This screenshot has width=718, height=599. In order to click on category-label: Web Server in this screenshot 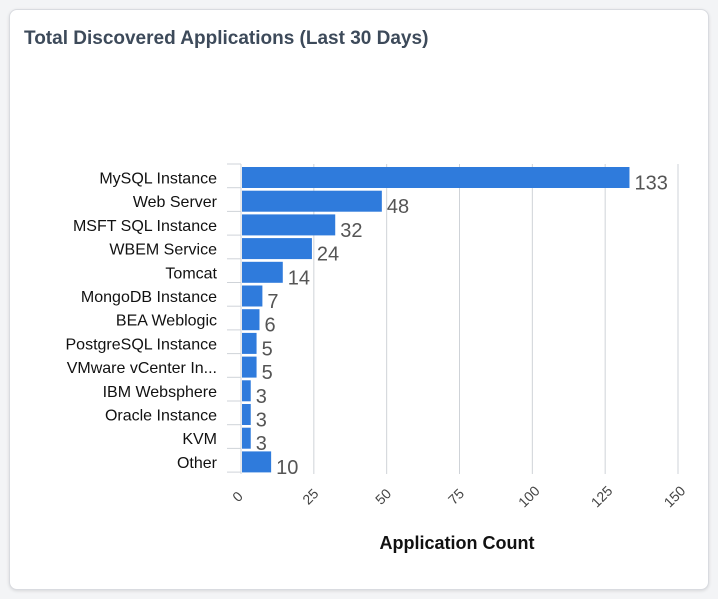, I will do `click(175, 202)`.